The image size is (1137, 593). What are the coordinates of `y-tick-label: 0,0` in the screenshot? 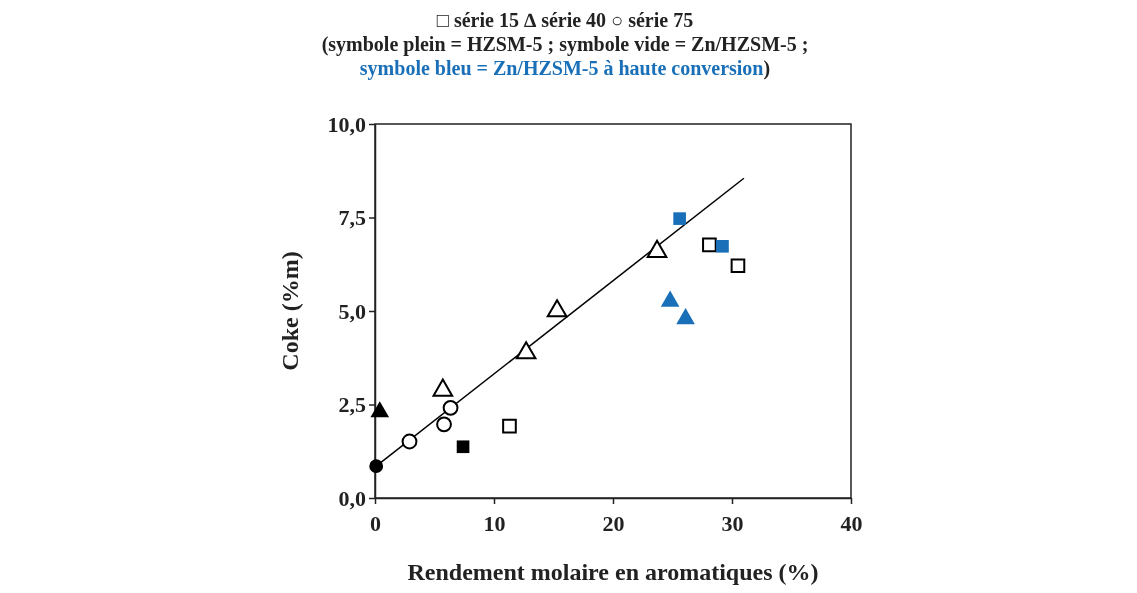 It's located at (352, 498).